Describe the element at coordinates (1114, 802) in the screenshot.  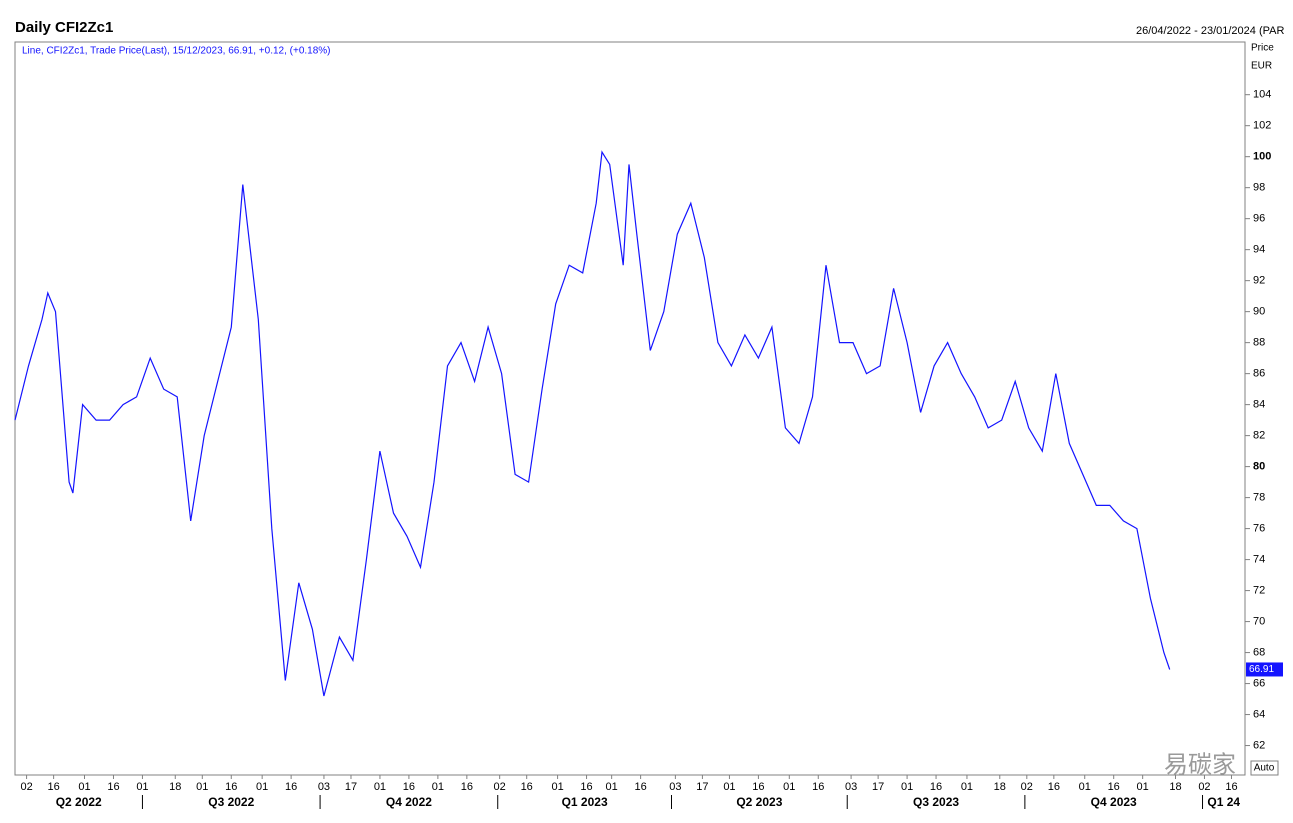
I see `quarter-label: Q4 2023` at that location.